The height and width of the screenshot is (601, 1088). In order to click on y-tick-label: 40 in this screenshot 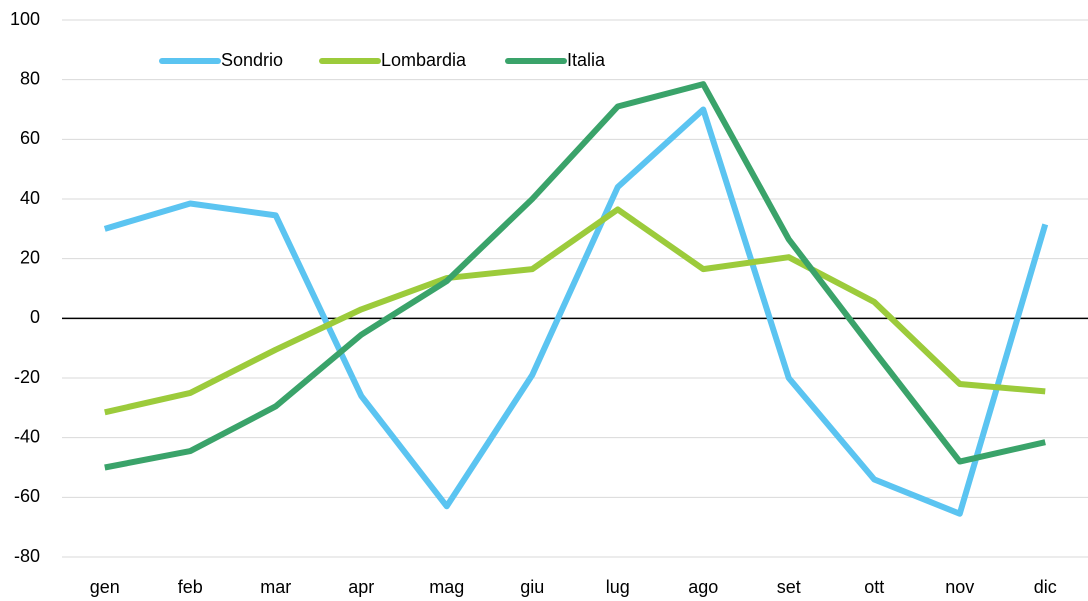, I will do `click(30, 198)`.